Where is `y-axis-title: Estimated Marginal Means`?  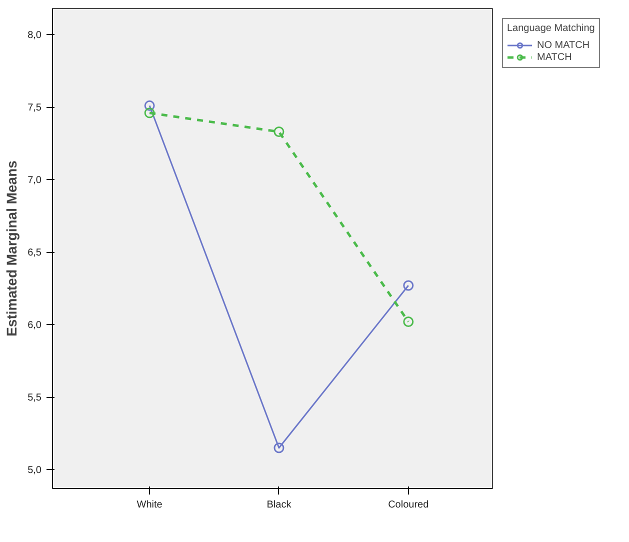
y-axis-title: Estimated Marginal Means is located at coordinates (12, 248).